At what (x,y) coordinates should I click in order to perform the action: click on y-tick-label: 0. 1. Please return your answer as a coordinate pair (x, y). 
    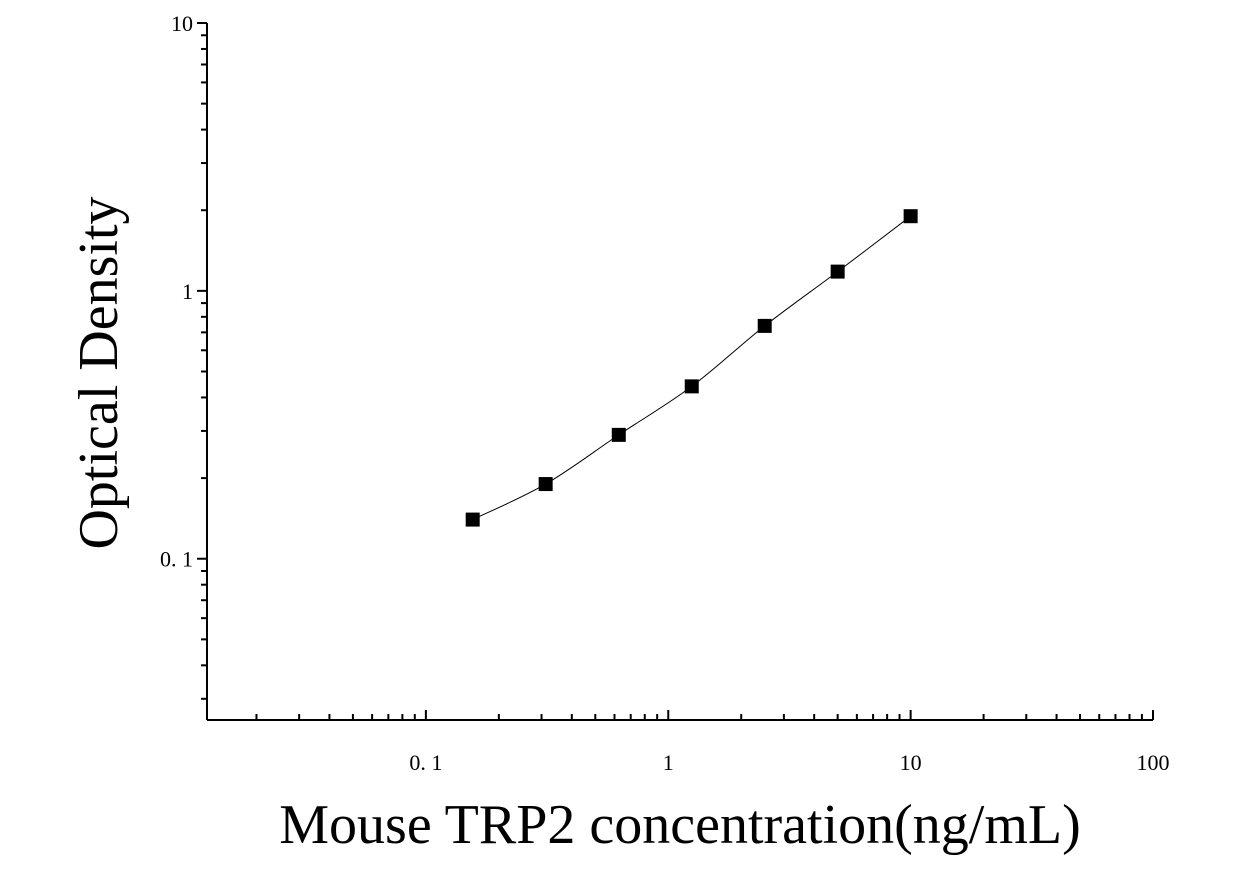
    Looking at the image, I should click on (176, 559).